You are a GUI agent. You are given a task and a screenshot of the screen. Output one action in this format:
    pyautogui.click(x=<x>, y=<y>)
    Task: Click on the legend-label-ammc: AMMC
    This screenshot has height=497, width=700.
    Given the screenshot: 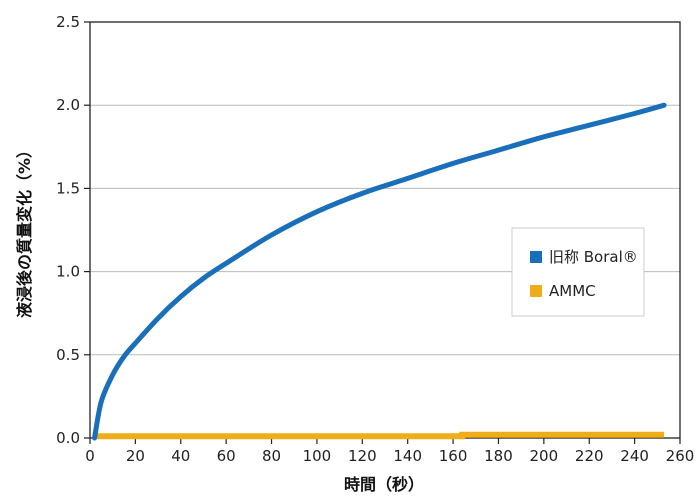 What is the action you would take?
    pyautogui.click(x=572, y=291)
    